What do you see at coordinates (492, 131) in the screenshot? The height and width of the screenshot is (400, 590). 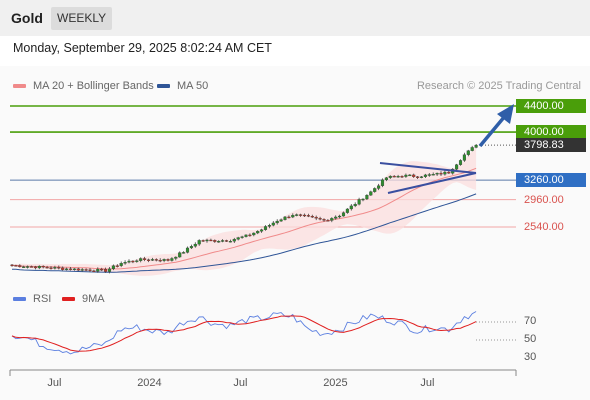 I see `target-arrow-shaft` at bounding box center [492, 131].